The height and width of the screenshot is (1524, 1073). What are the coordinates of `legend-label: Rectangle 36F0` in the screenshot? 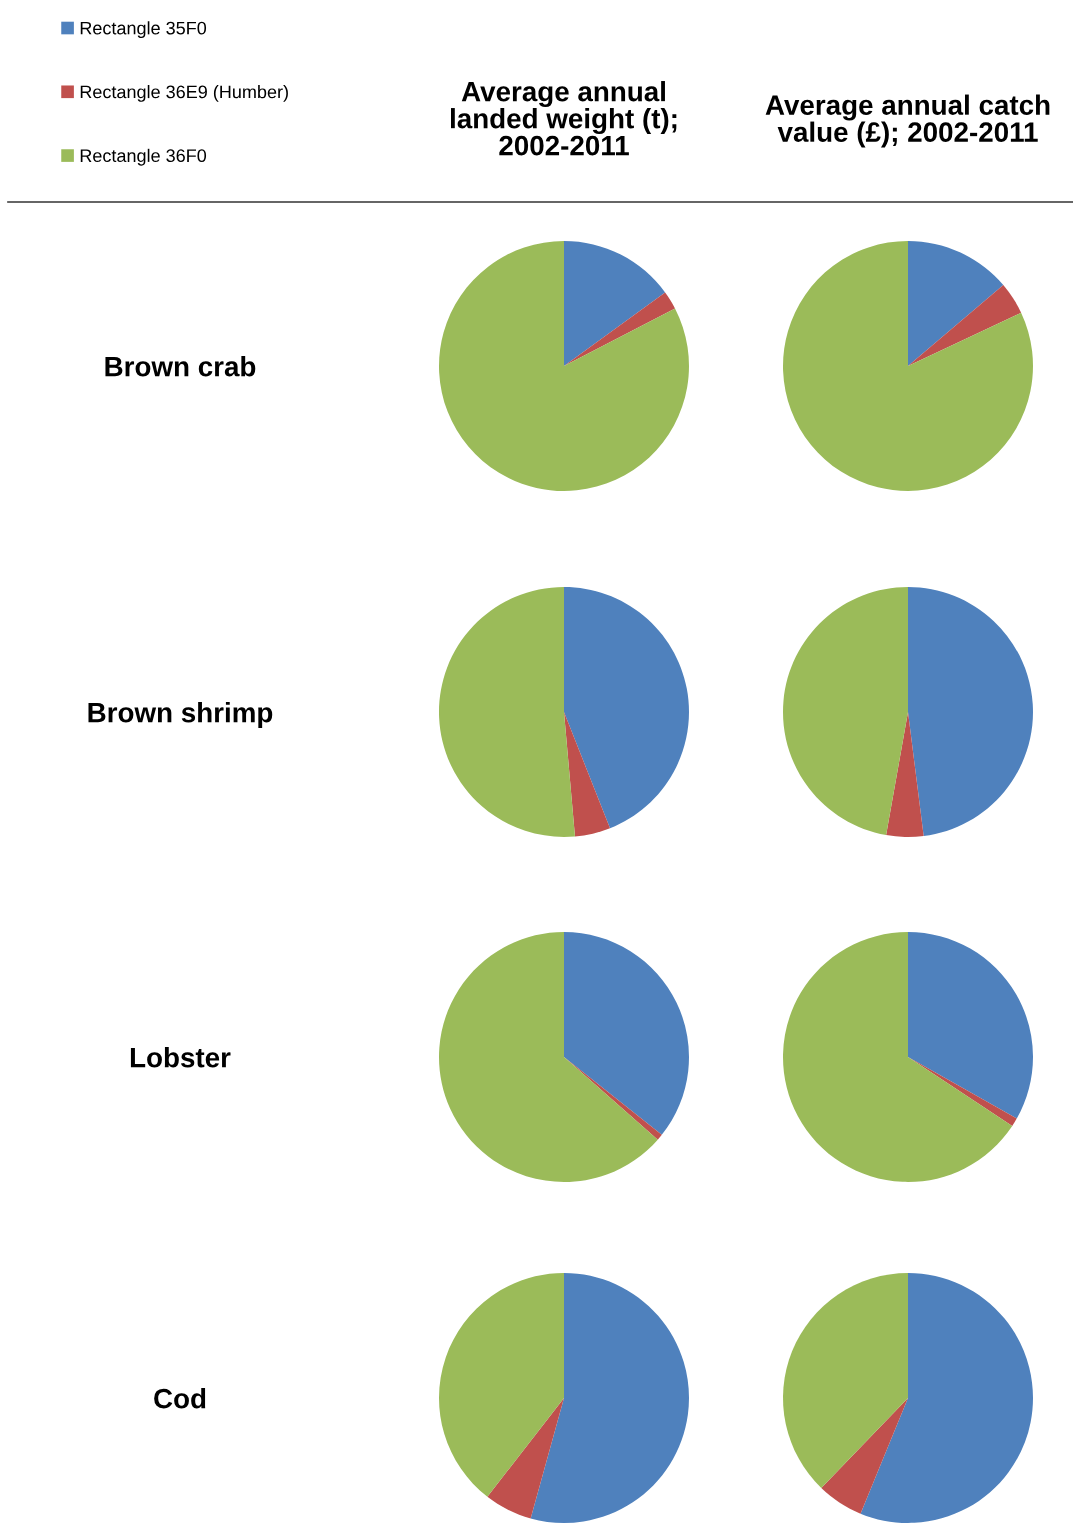 It's located at (143, 157).